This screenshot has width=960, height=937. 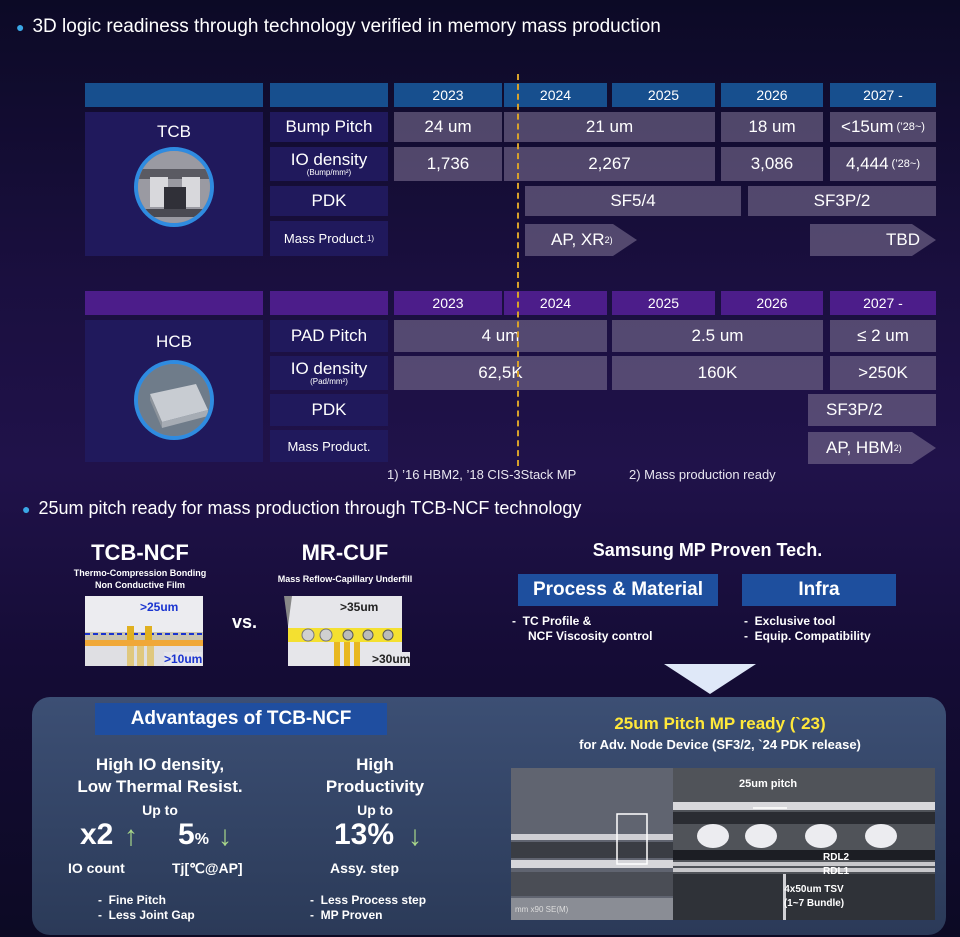 What do you see at coordinates (883, 373) in the screenshot?
I see `hcb-io-250k: >250K` at bounding box center [883, 373].